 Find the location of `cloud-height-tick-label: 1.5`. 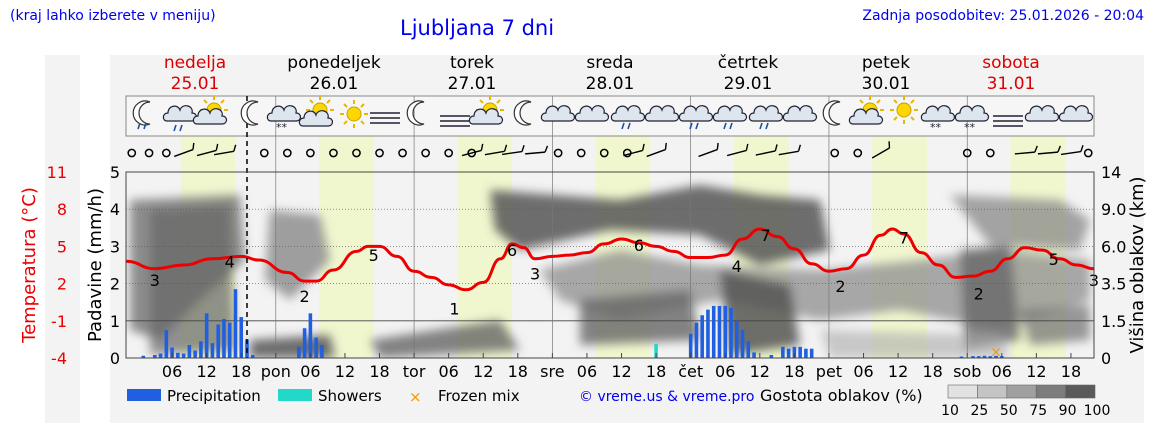

cloud-height-tick-label: 1.5 is located at coordinates (1113, 321).